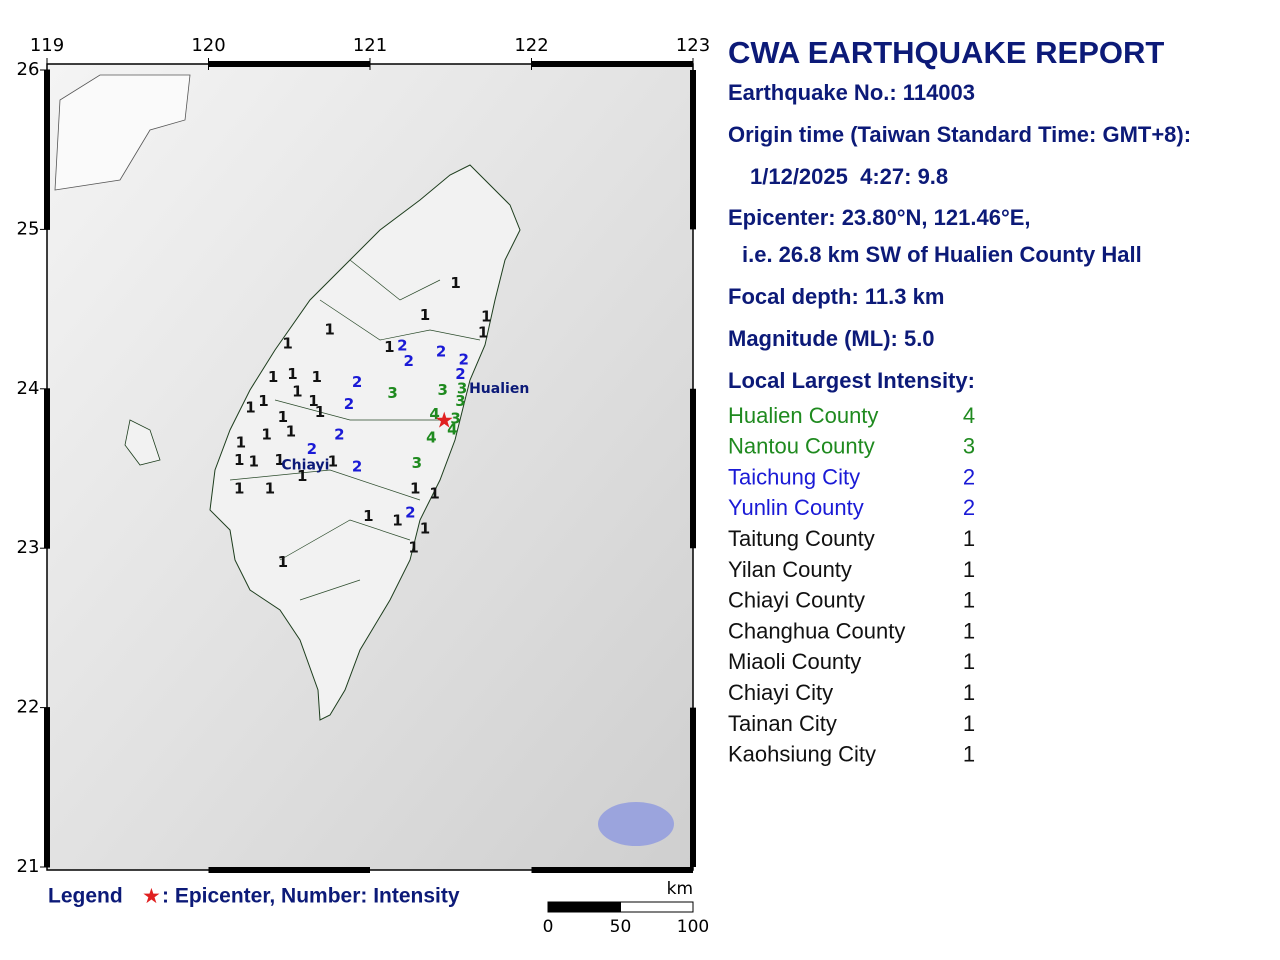 The image size is (1280, 960). I want to click on place-label: Chiayi, so click(305, 465).